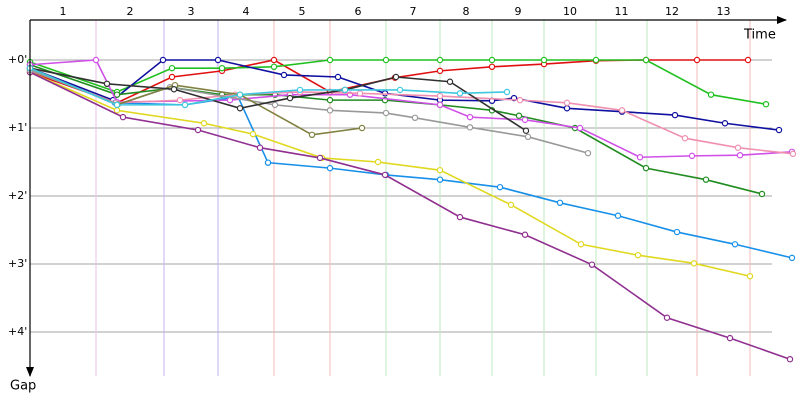 The image size is (800, 400). Describe the element at coordinates (302, 11) in the screenshot. I see `lap-label: 5` at that location.